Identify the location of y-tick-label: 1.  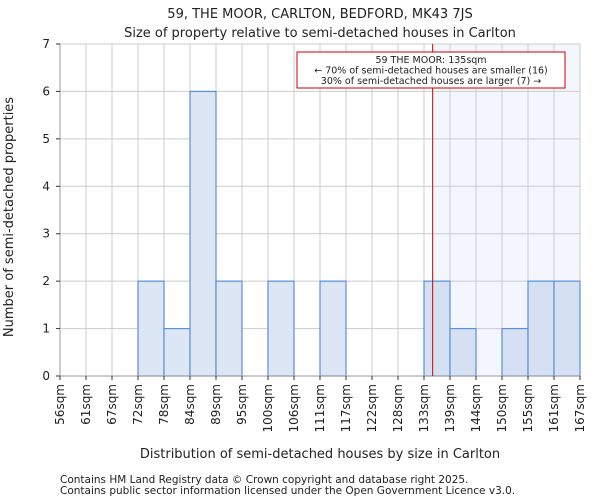
(46, 329).